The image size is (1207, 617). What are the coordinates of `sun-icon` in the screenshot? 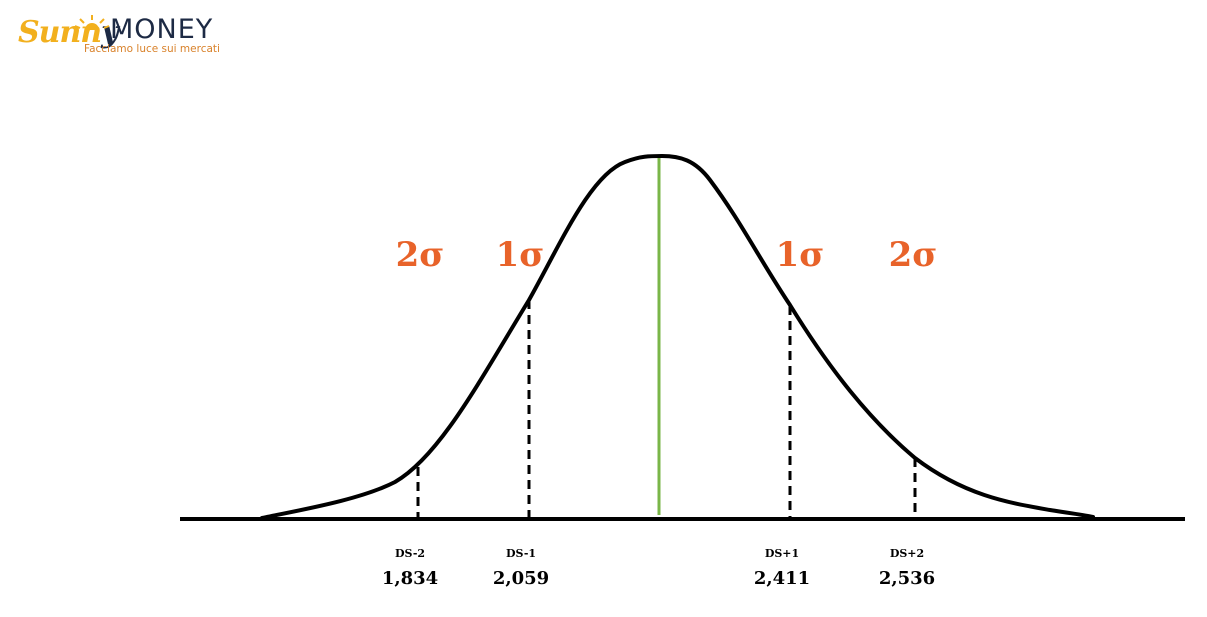 It's located at (92, 22).